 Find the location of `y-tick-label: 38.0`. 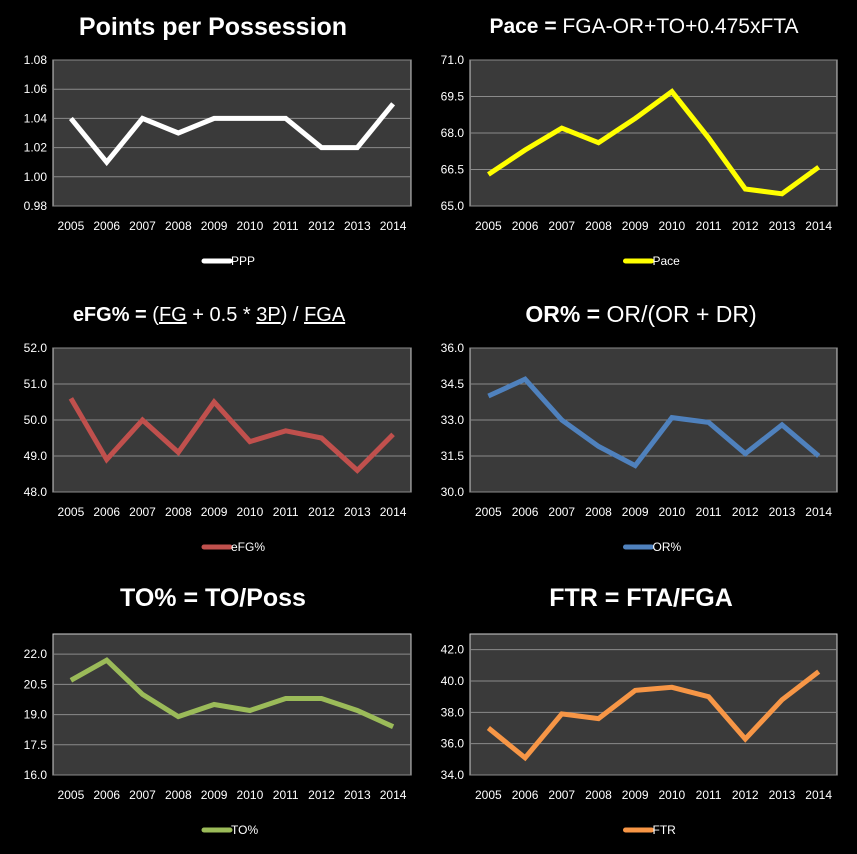

y-tick-label: 38.0 is located at coordinates (453, 712).